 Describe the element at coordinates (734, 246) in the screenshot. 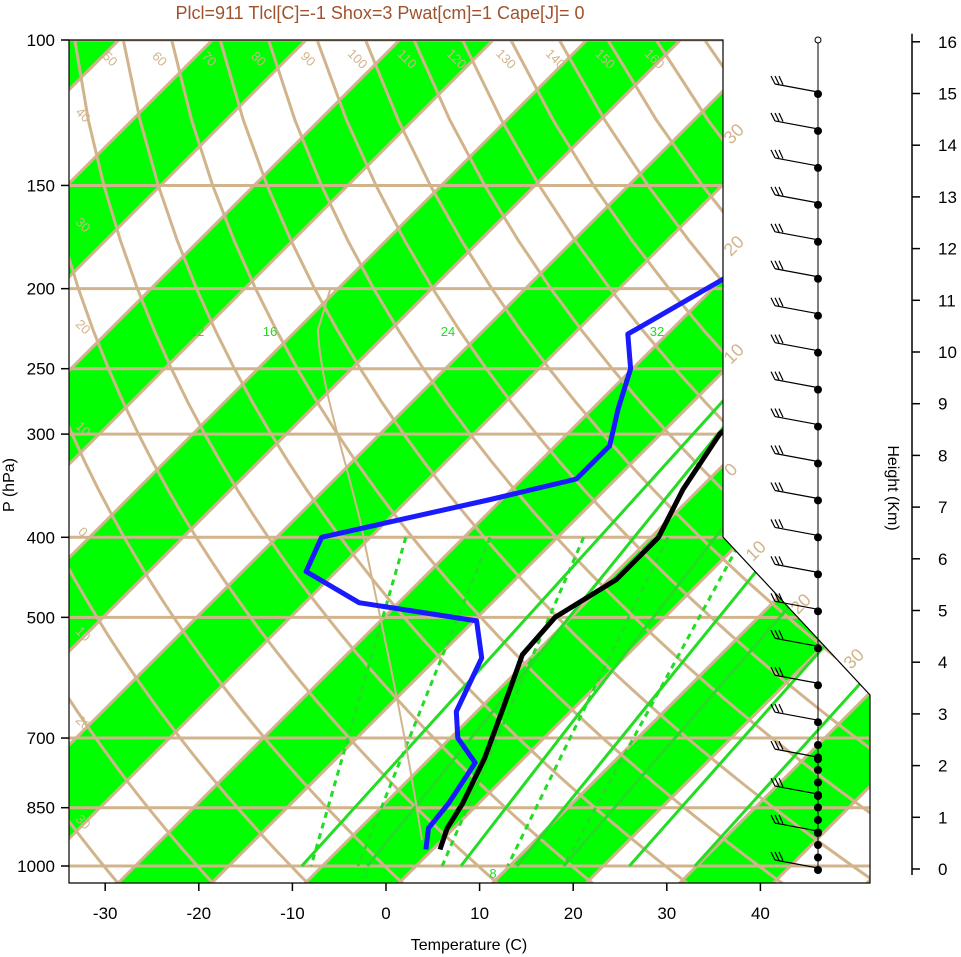

I see `isotherm-right-label: 20` at that location.